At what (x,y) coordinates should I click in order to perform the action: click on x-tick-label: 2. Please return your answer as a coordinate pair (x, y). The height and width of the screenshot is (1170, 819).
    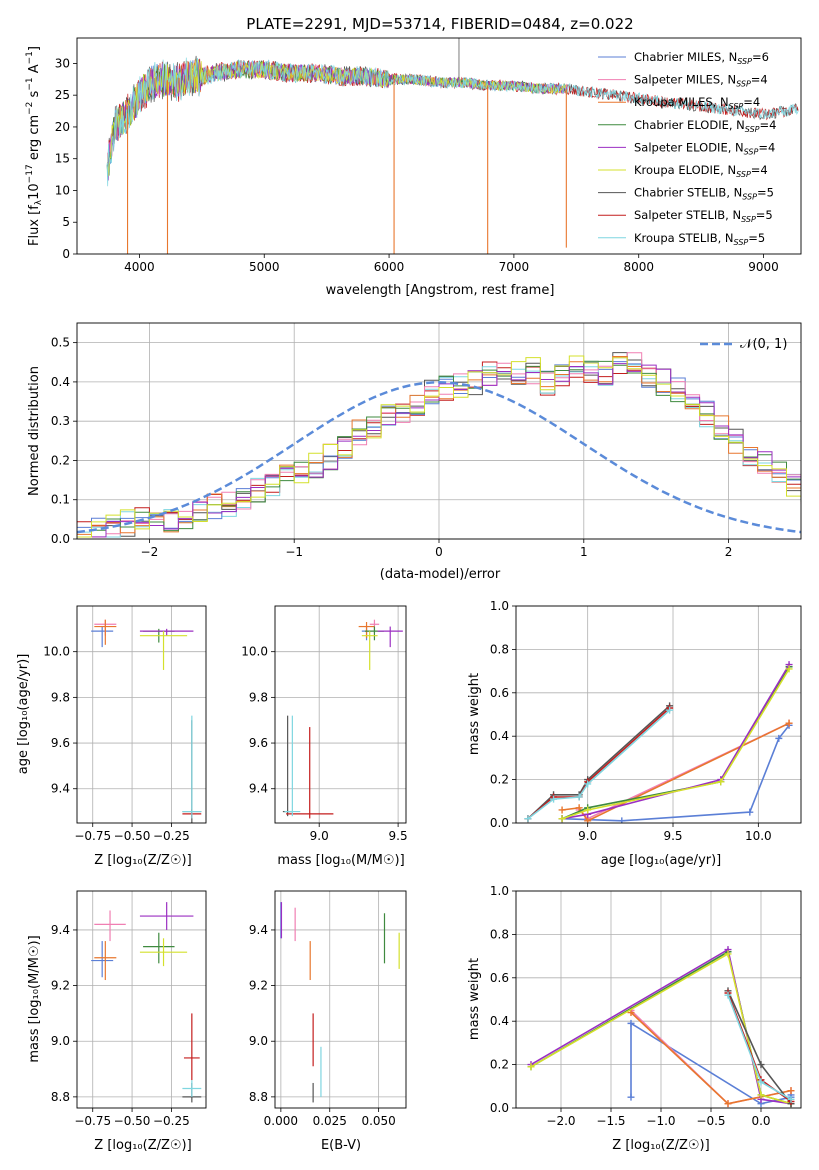
    Looking at the image, I should click on (729, 552).